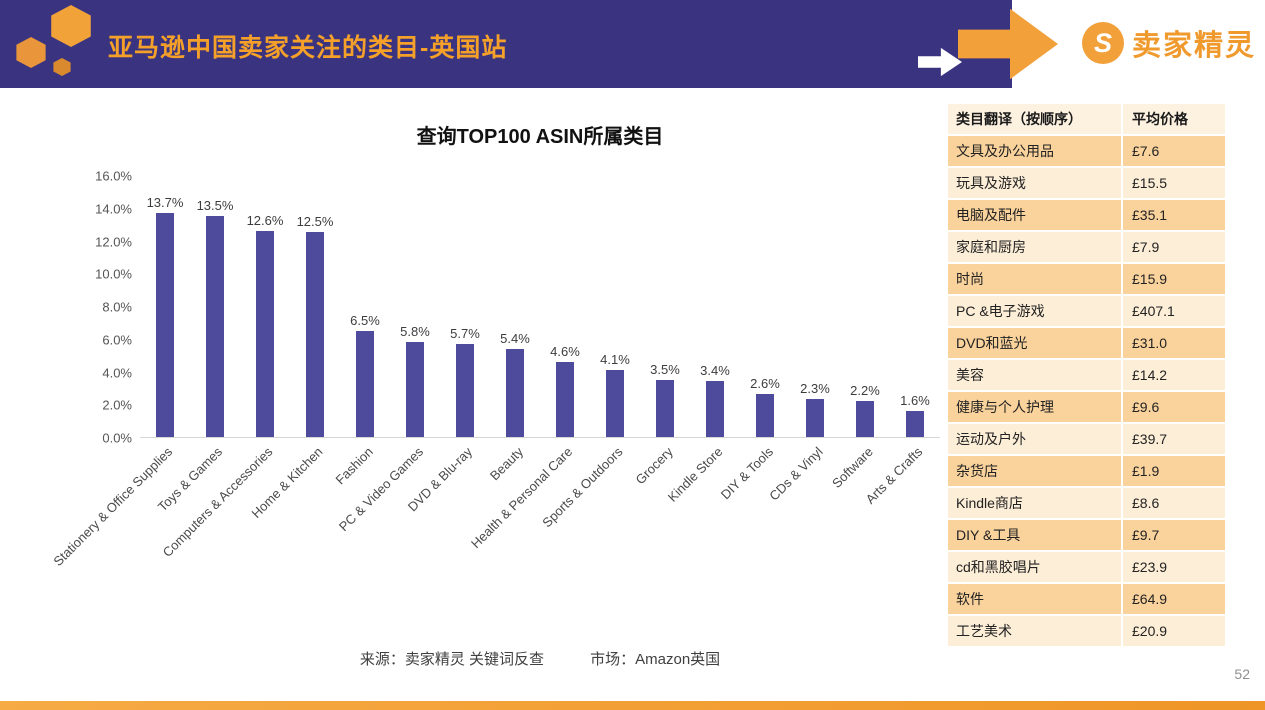 Image resolution: width=1265 pixels, height=710 pixels. What do you see at coordinates (1174, 599) in the screenshot?
I see `price-cell: £64.9` at bounding box center [1174, 599].